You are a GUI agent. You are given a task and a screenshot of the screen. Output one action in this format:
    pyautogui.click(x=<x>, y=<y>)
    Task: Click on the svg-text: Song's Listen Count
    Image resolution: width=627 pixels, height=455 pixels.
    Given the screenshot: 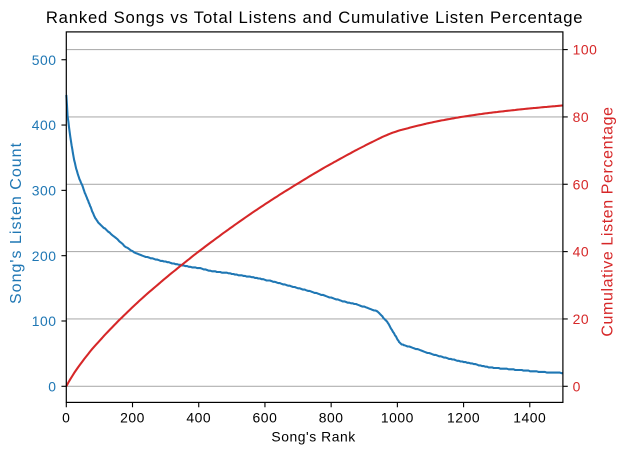 What is the action you would take?
    pyautogui.click(x=16, y=223)
    